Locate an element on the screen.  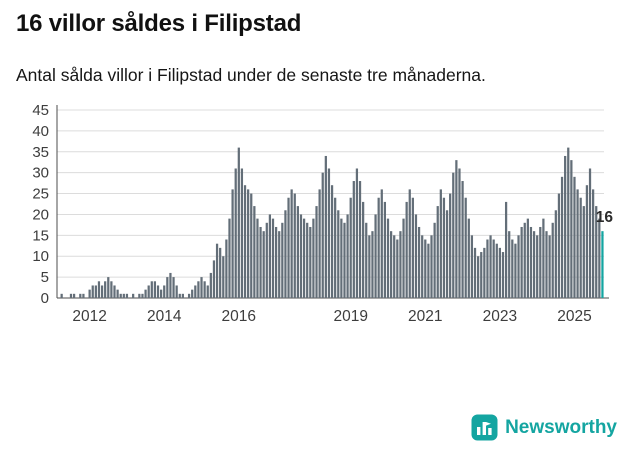
y-axis-tick-label: 20 is located at coordinates (40, 215).